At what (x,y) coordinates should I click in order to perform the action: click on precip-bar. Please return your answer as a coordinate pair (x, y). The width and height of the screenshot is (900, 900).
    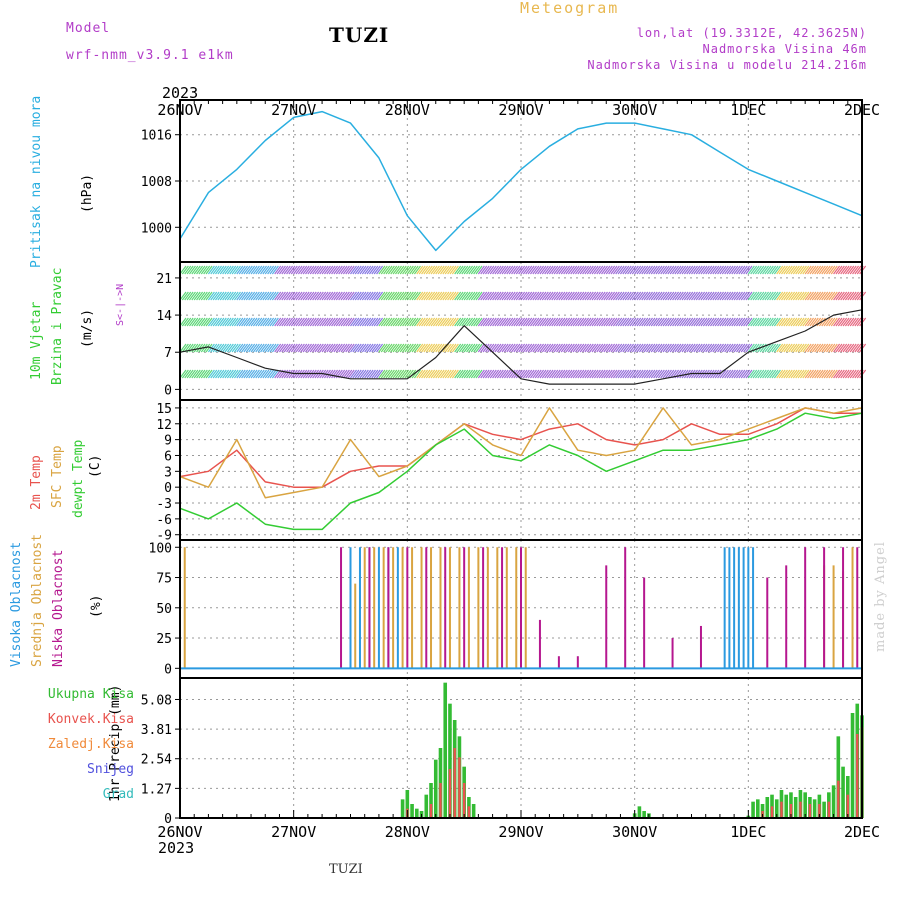
    Looking at the image, I should click on (824, 809).